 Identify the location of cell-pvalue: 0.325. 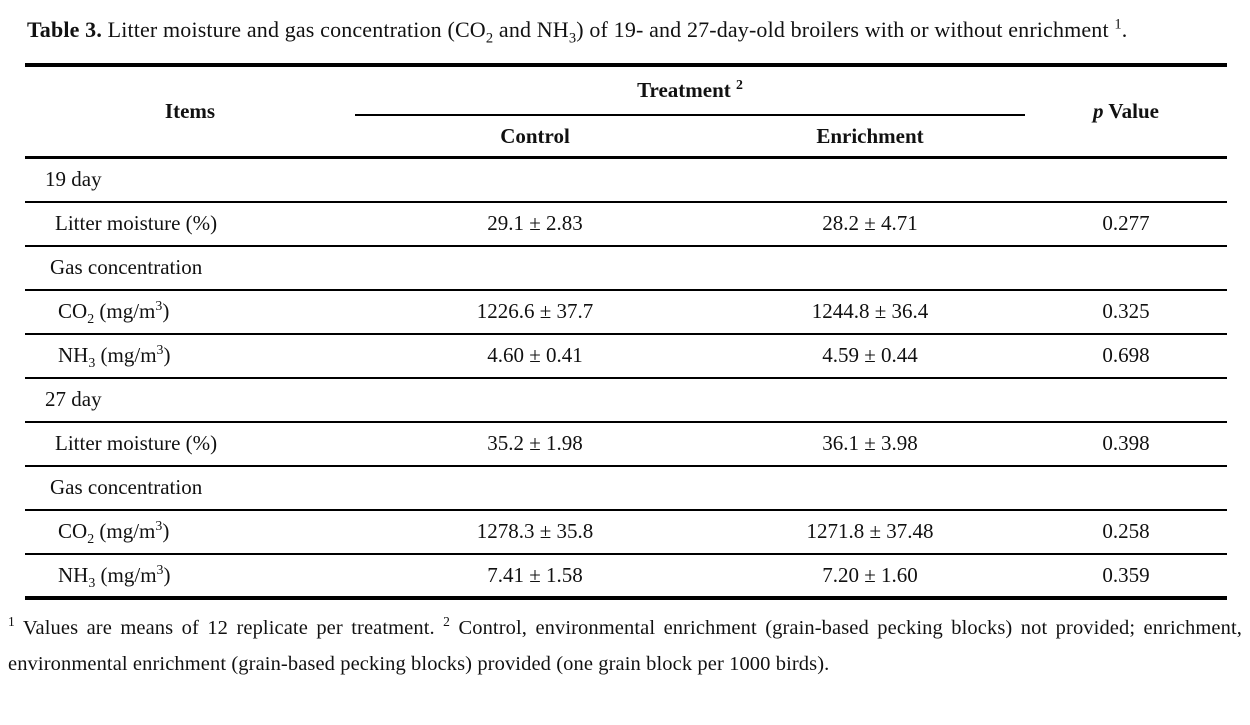
(1126, 311).